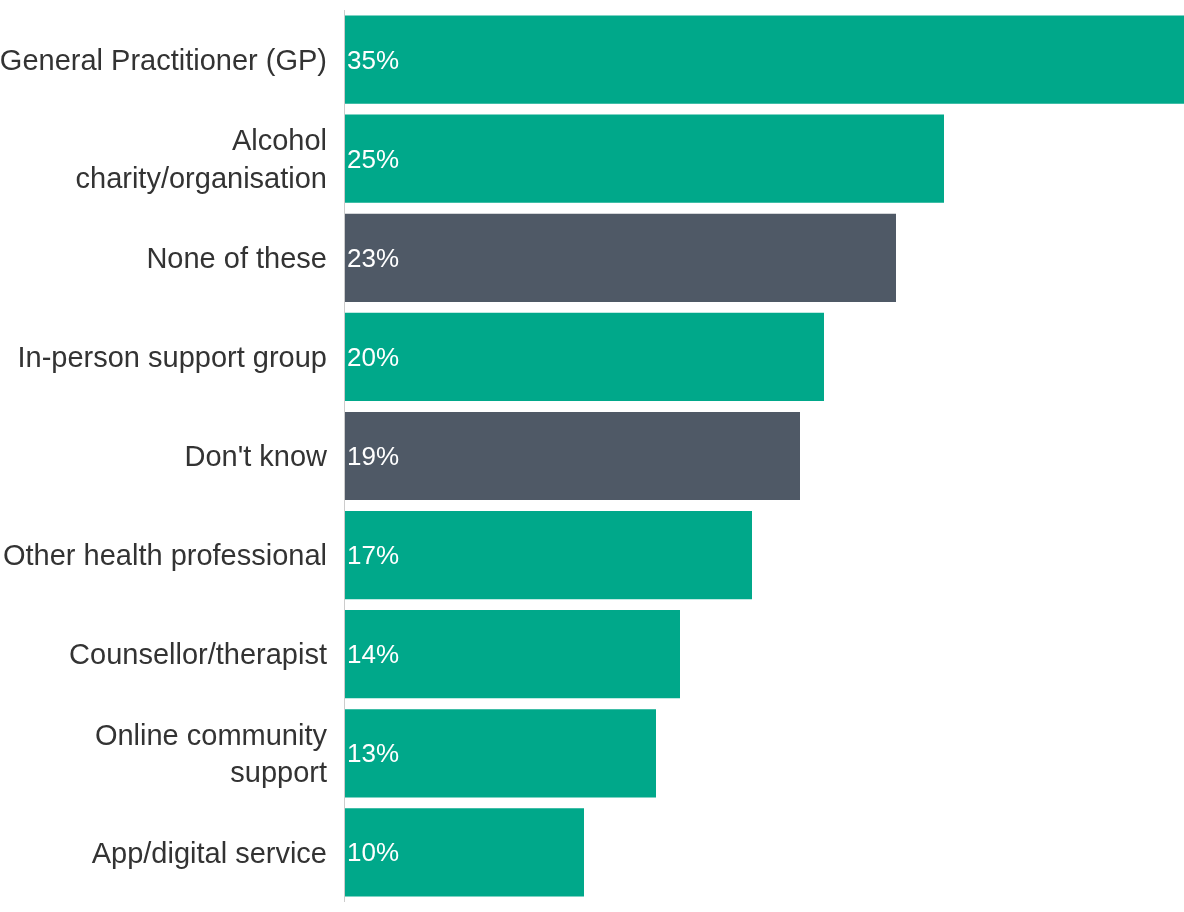 The width and height of the screenshot is (1184, 912). What do you see at coordinates (373, 654) in the screenshot?
I see `data-label: 14%` at bounding box center [373, 654].